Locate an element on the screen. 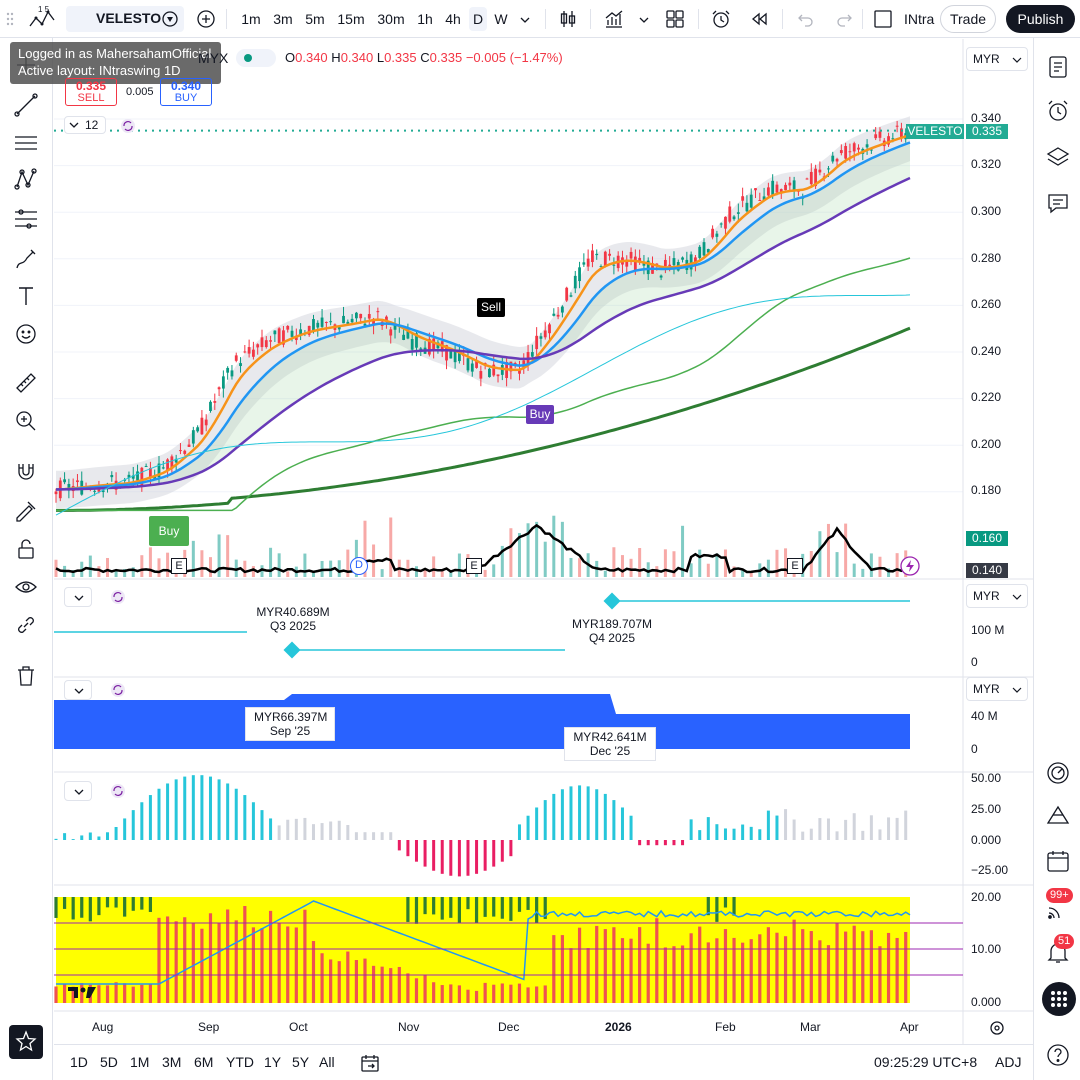  interval-15m: 15m is located at coordinates (351, 19).